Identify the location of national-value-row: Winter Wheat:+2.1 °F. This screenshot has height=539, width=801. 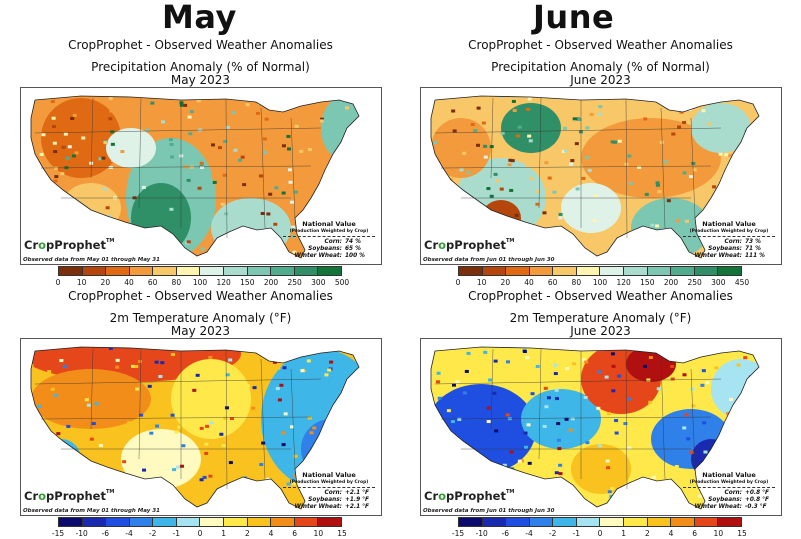
(329, 507).